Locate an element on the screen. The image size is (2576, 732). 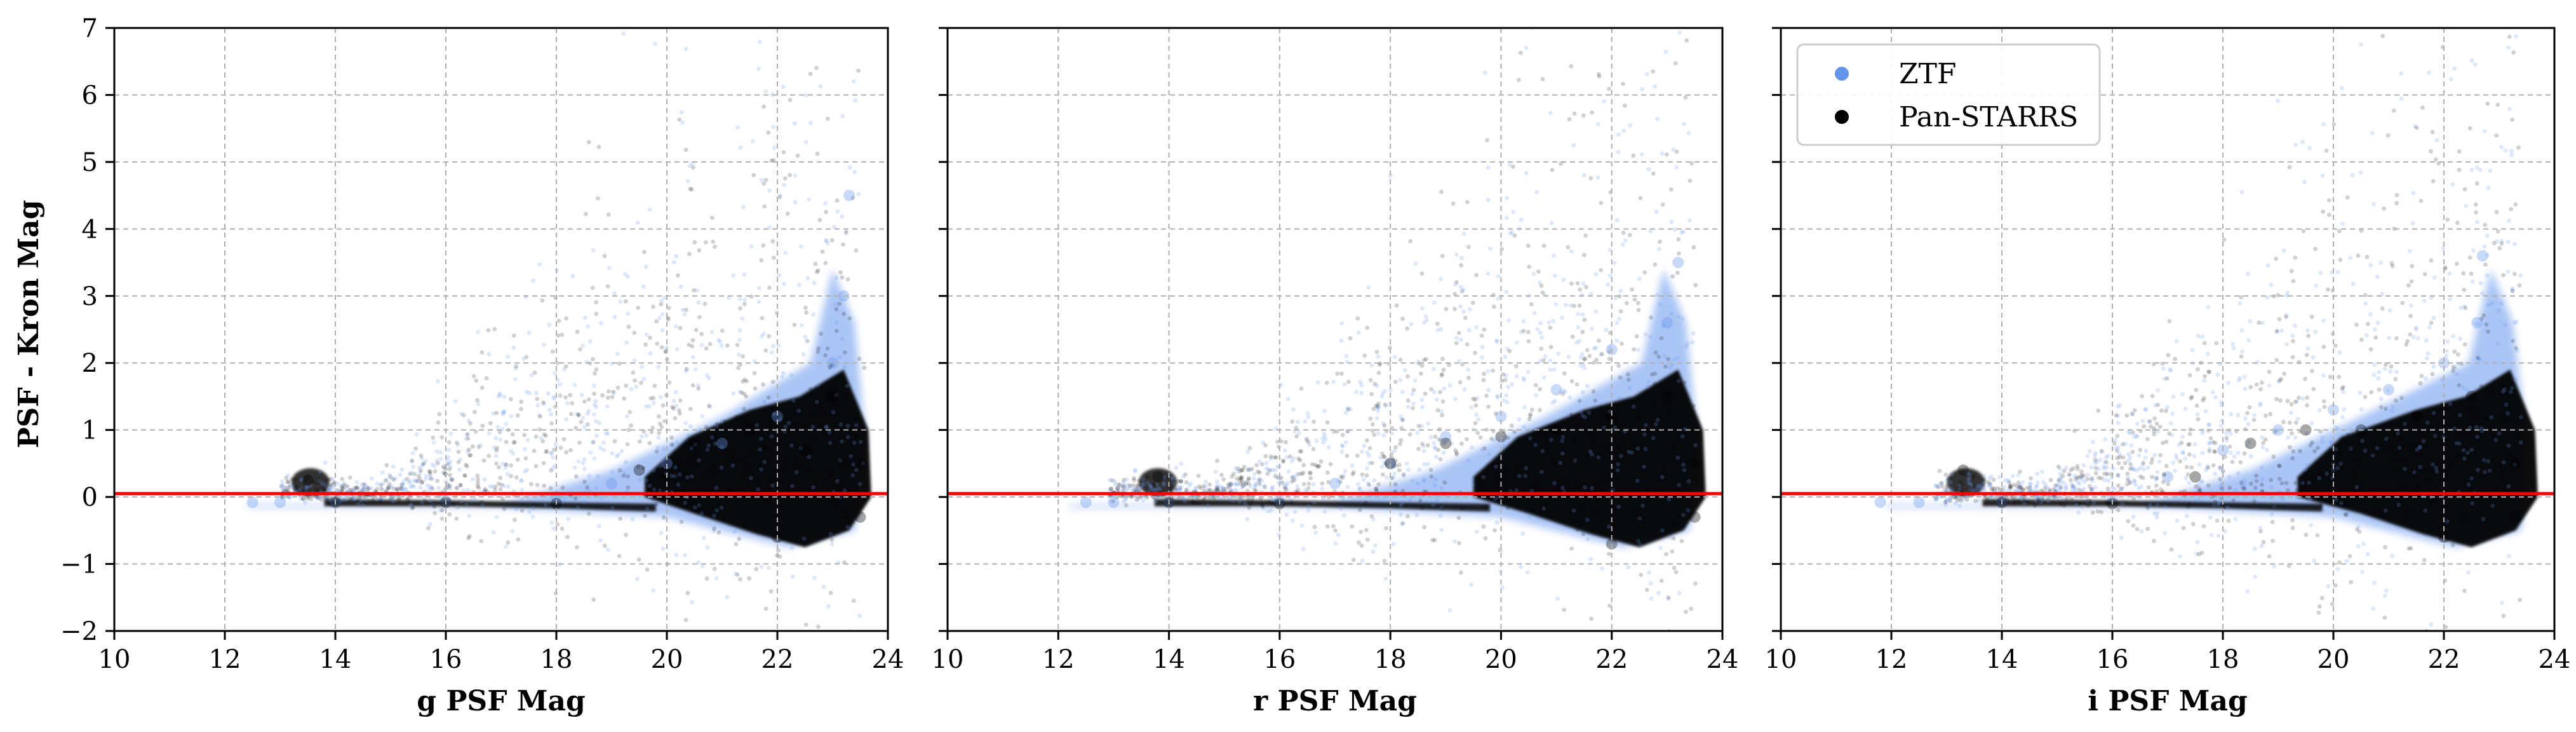
x-axis: 10 12 14 16 18 20 22 24 is located at coordinates (2167, 652).